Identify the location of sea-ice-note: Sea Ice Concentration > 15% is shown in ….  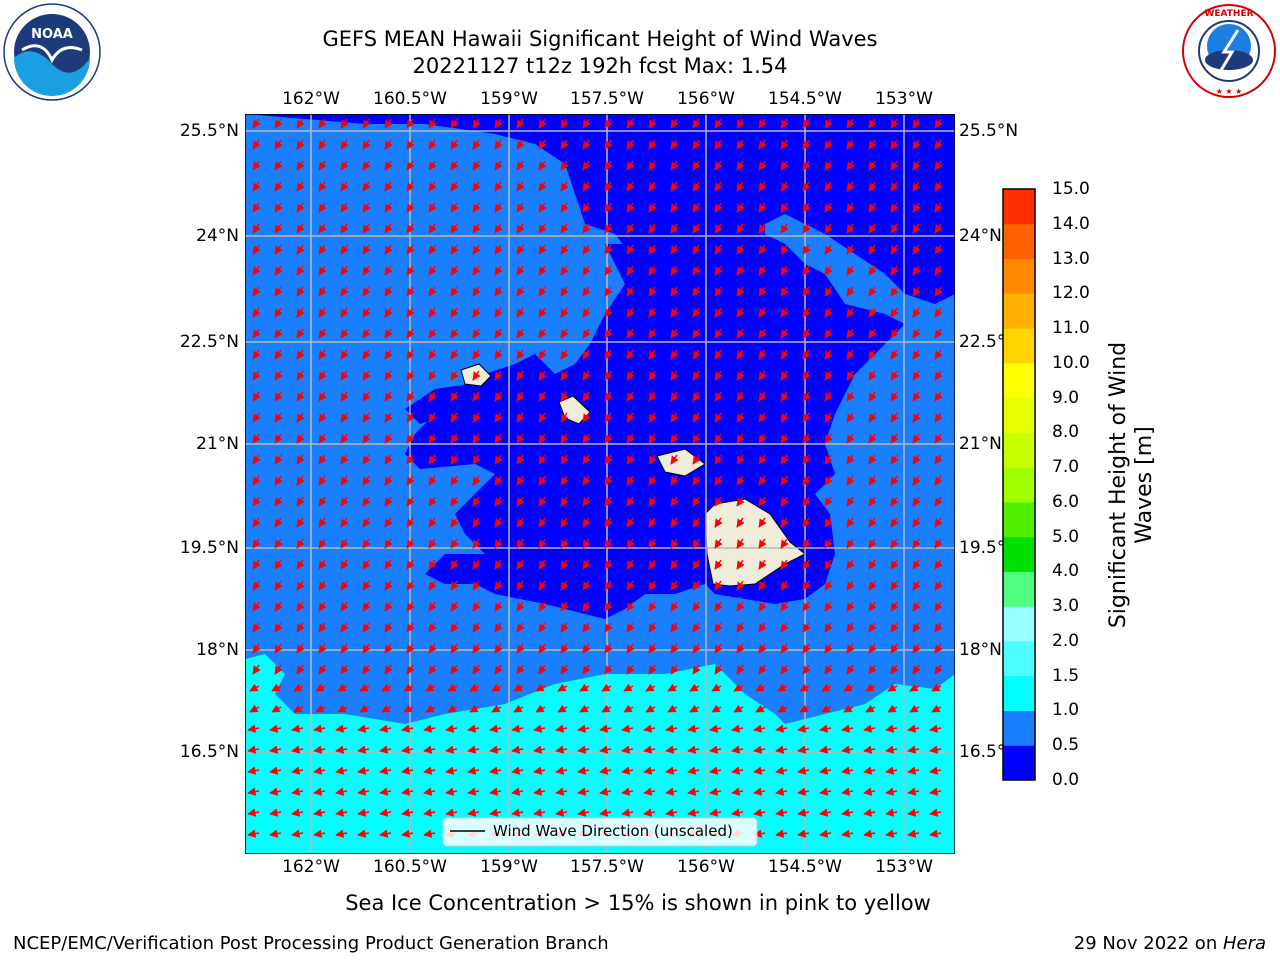
(638, 903).